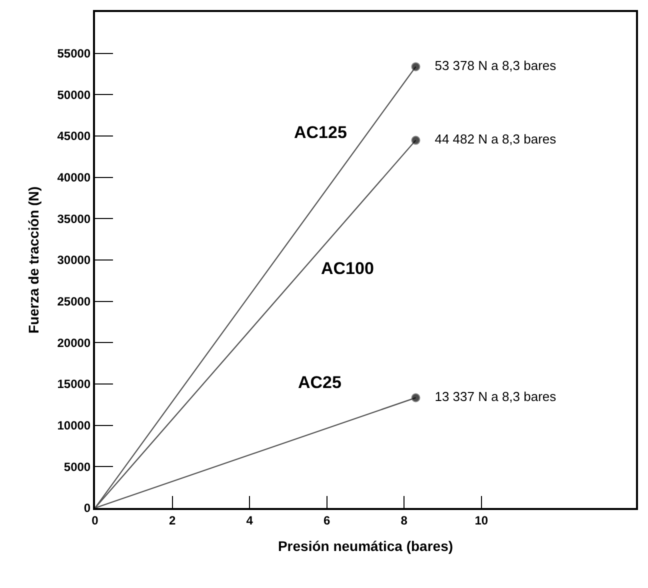 Image resolution: width=648 pixels, height=588 pixels. What do you see at coordinates (172, 520) in the screenshot?
I see `x-tick-label: 2` at bounding box center [172, 520].